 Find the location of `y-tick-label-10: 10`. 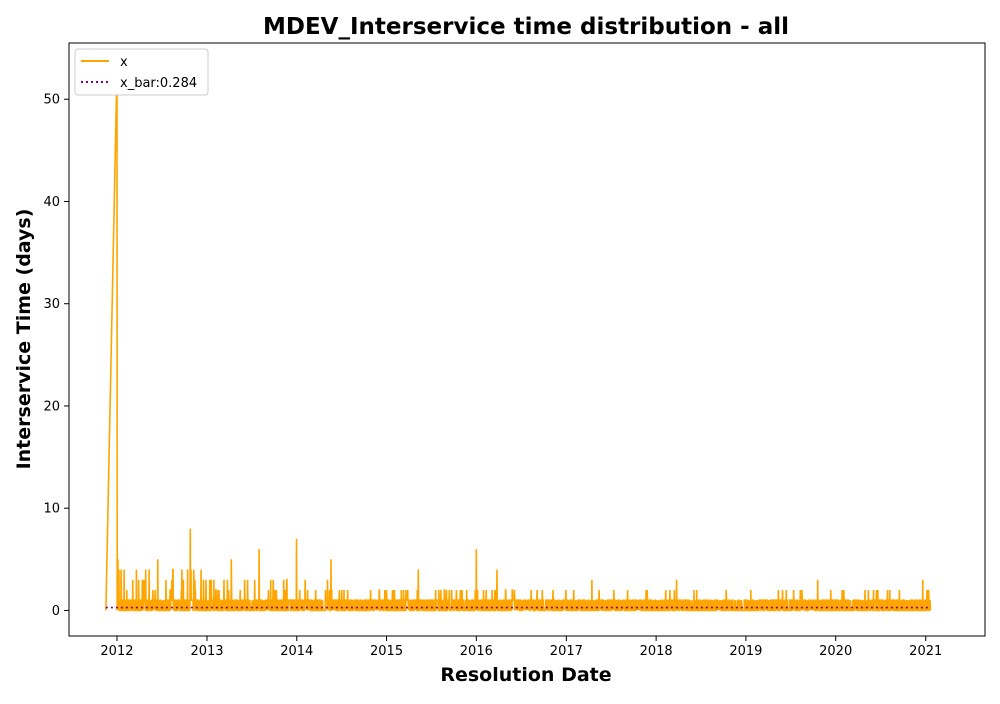

y-tick-label-10: 10 is located at coordinates (51, 509).